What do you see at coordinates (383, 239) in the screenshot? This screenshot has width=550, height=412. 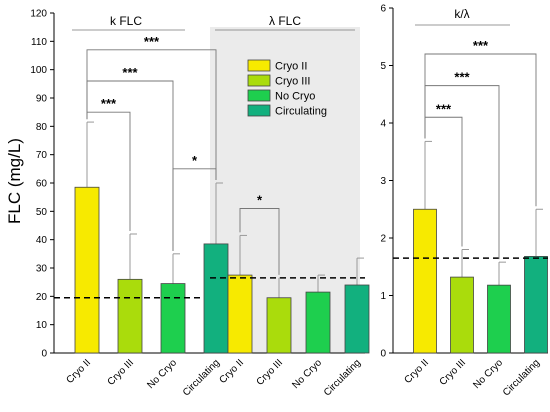 I see `right-y-tick-label: 2` at bounding box center [383, 239].